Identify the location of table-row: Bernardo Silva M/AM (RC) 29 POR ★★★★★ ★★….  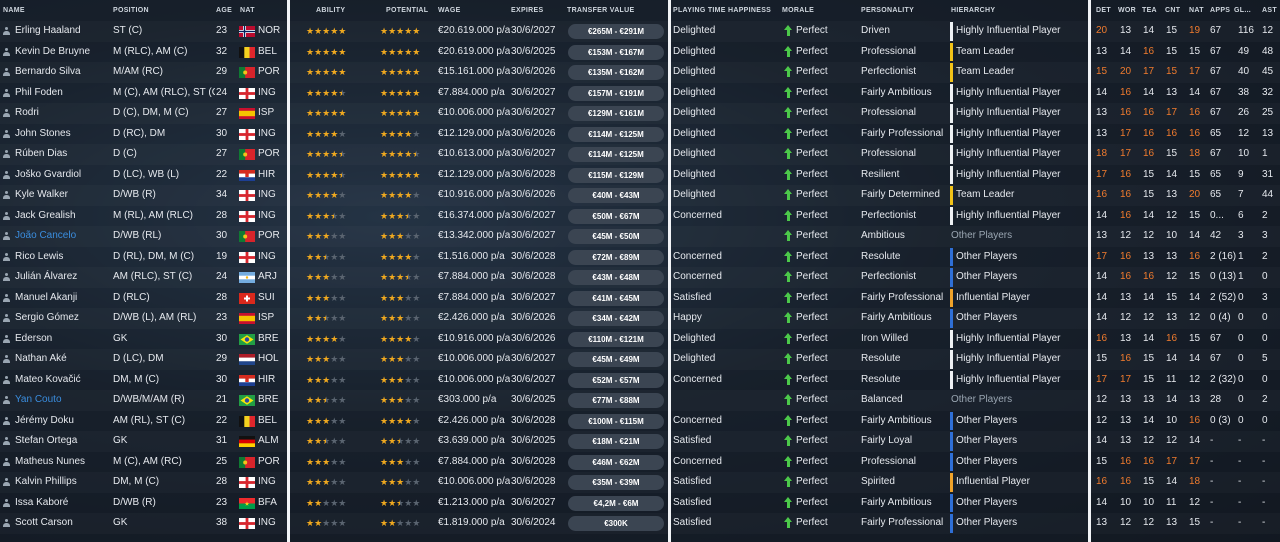
(640, 72).